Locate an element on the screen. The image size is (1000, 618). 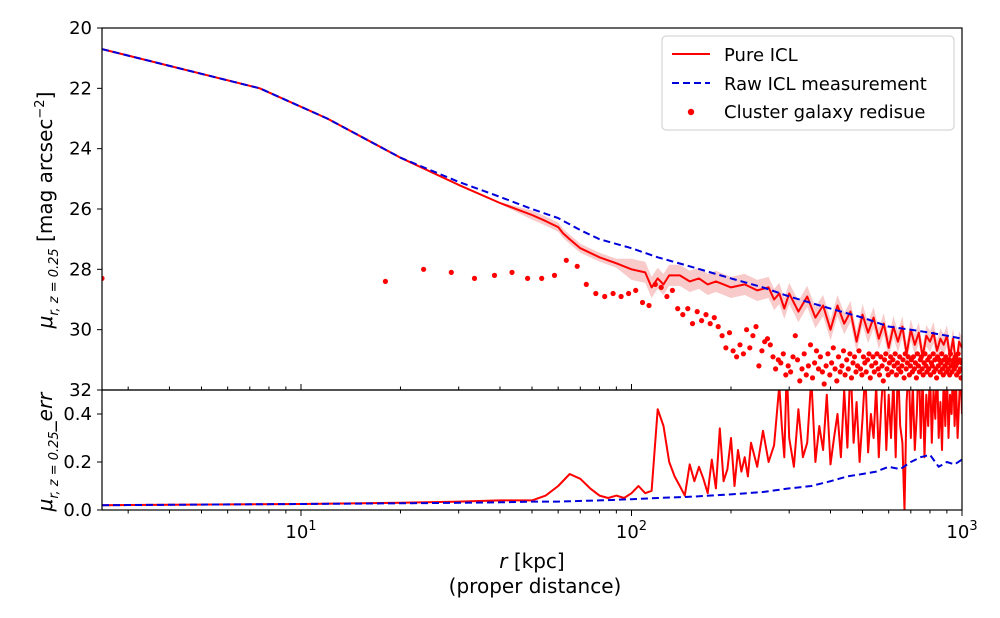
top-y-tick-label: 20 is located at coordinates (80, 28).